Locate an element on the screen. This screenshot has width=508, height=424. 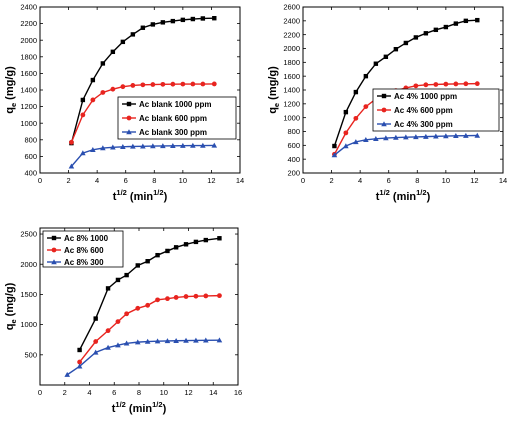
y-tick-label: 1600 is located at coordinates (291, 76).